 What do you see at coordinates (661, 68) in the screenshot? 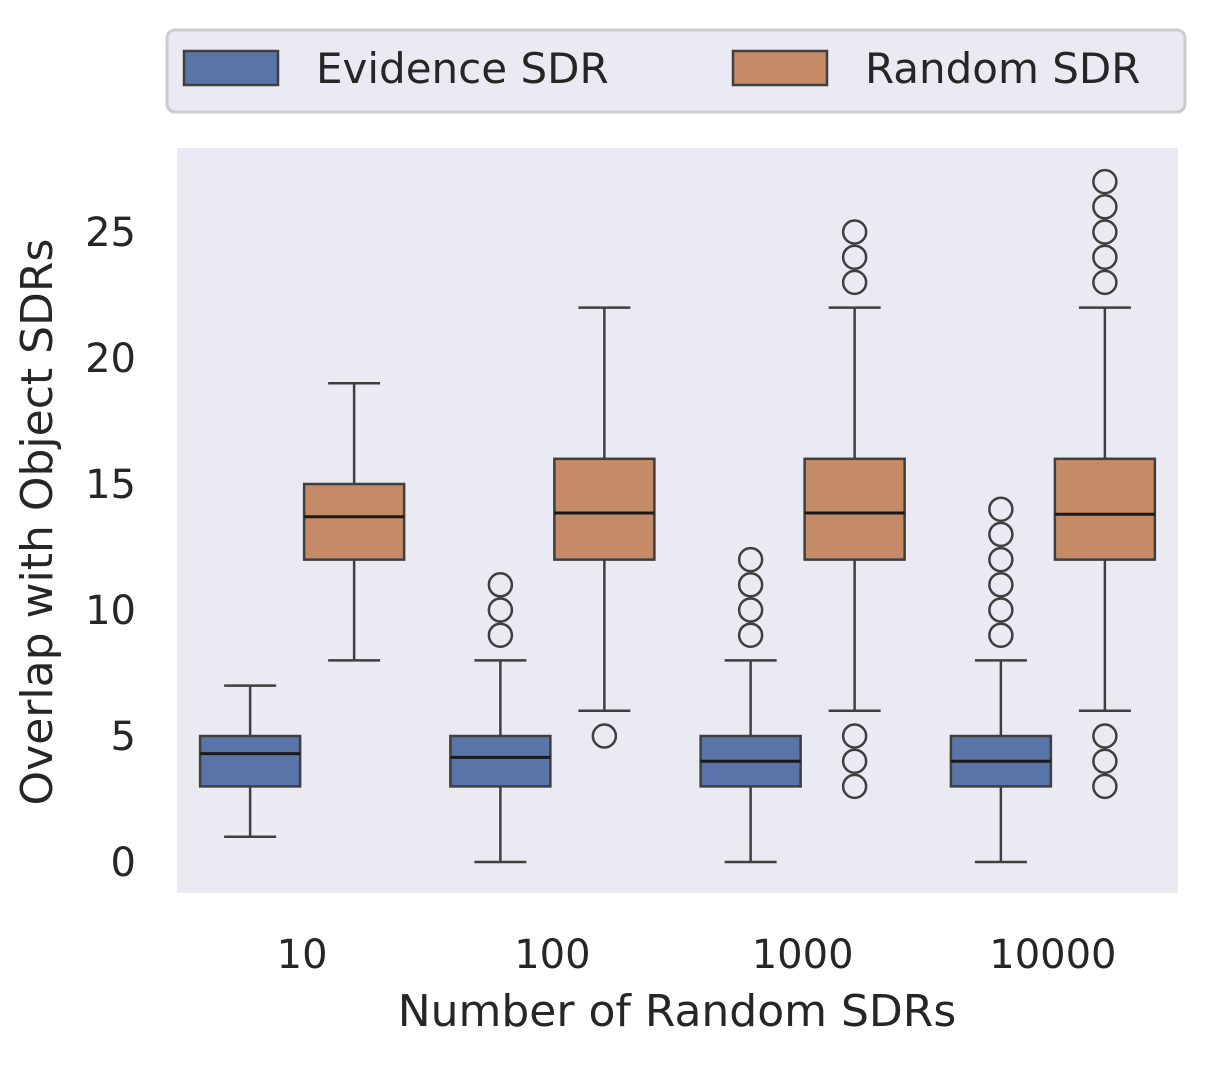
I see `legend: Evidence SDR Random SDR` at bounding box center [661, 68].